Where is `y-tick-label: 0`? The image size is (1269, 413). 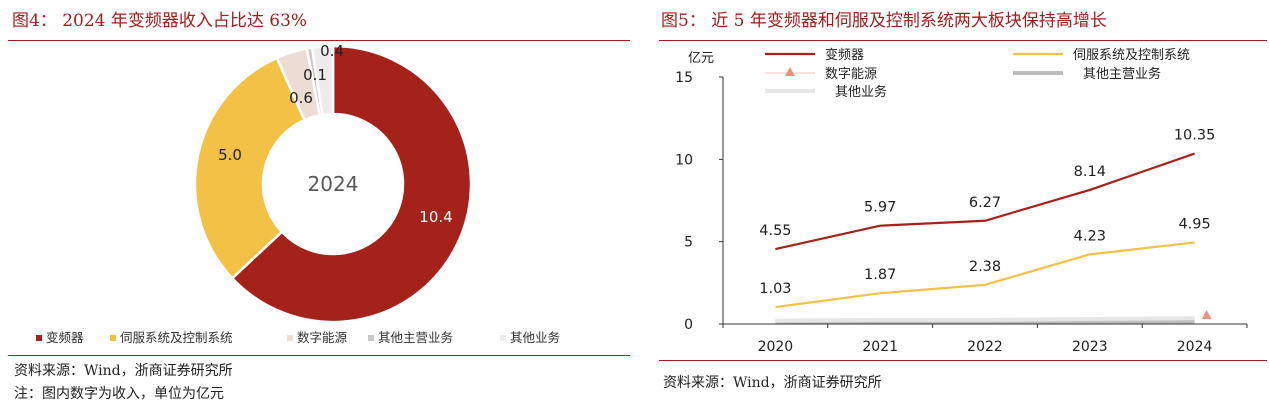 y-tick-label: 0 is located at coordinates (688, 325).